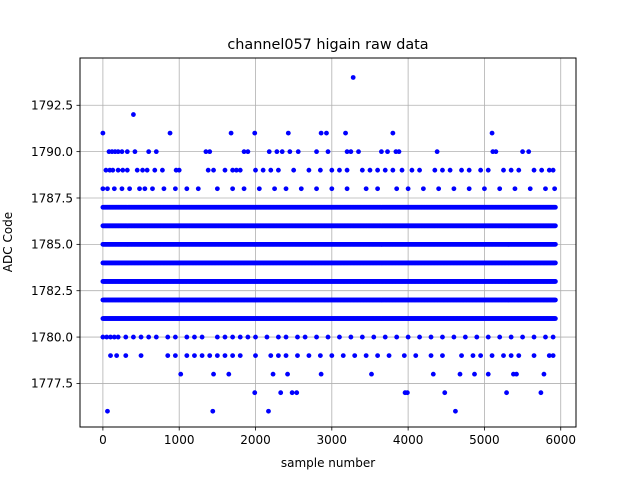 The image size is (640, 480). Describe the element at coordinates (560, 440) in the screenshot. I see `x-tick-label: 6000` at that location.